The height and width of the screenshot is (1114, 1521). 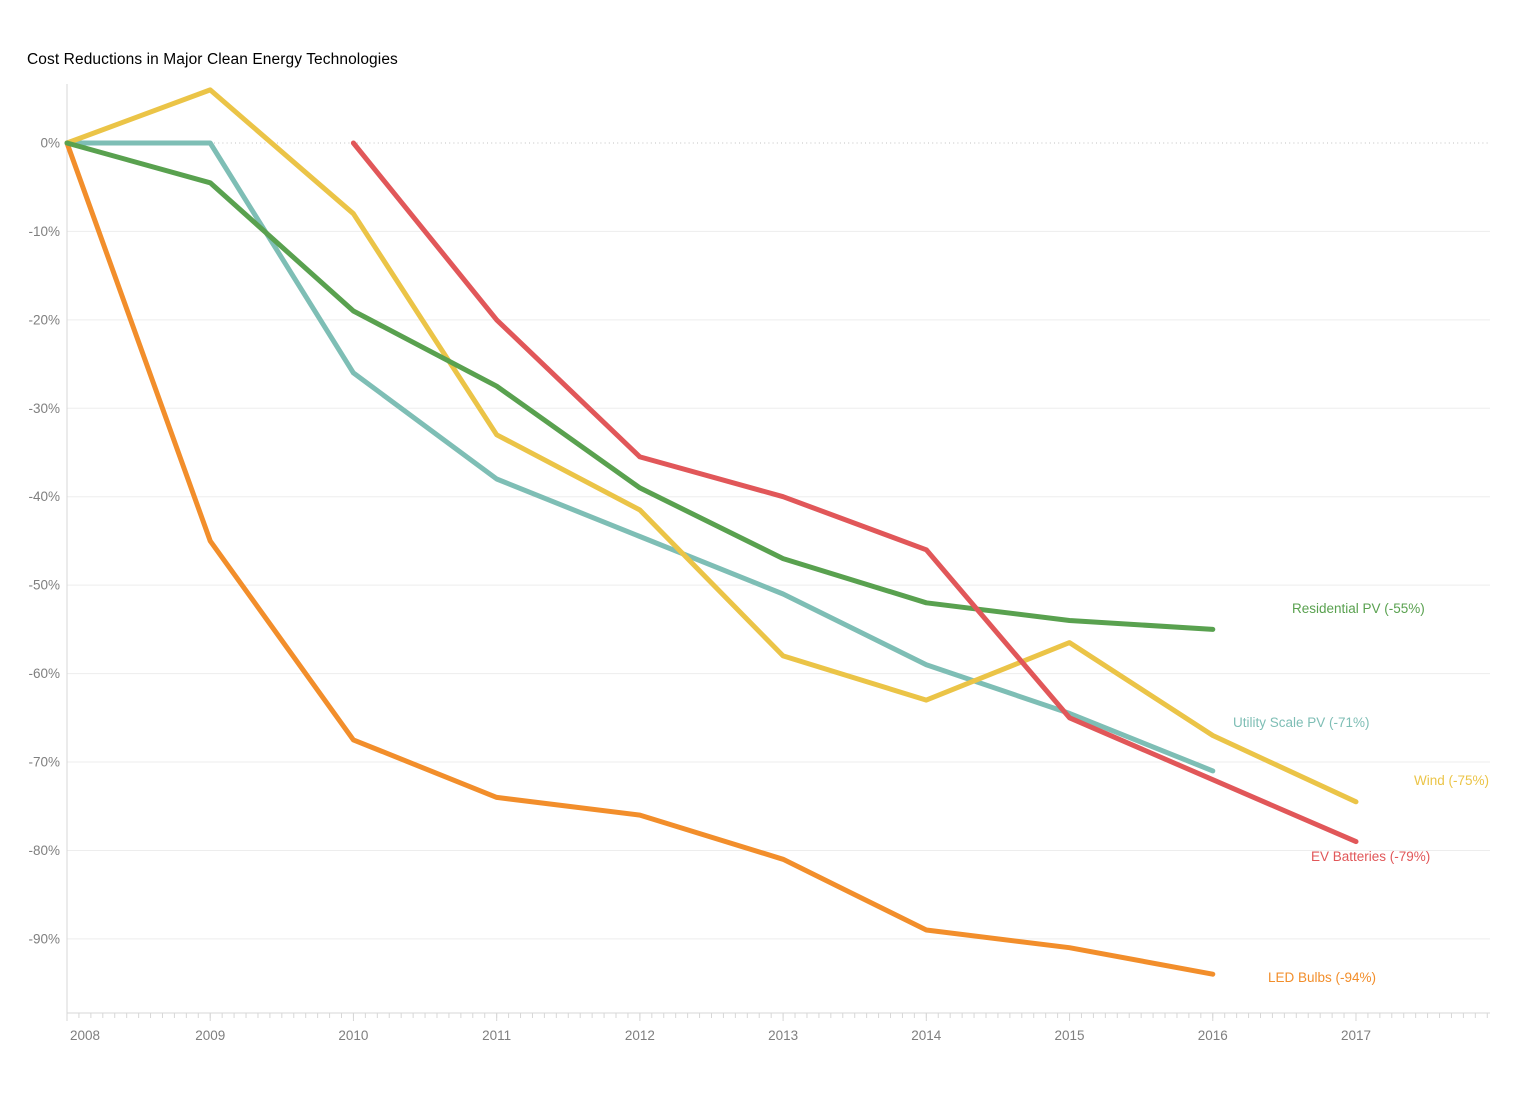 What do you see at coordinates (44, 231) in the screenshot?
I see `y-tick-label: -10%` at bounding box center [44, 231].